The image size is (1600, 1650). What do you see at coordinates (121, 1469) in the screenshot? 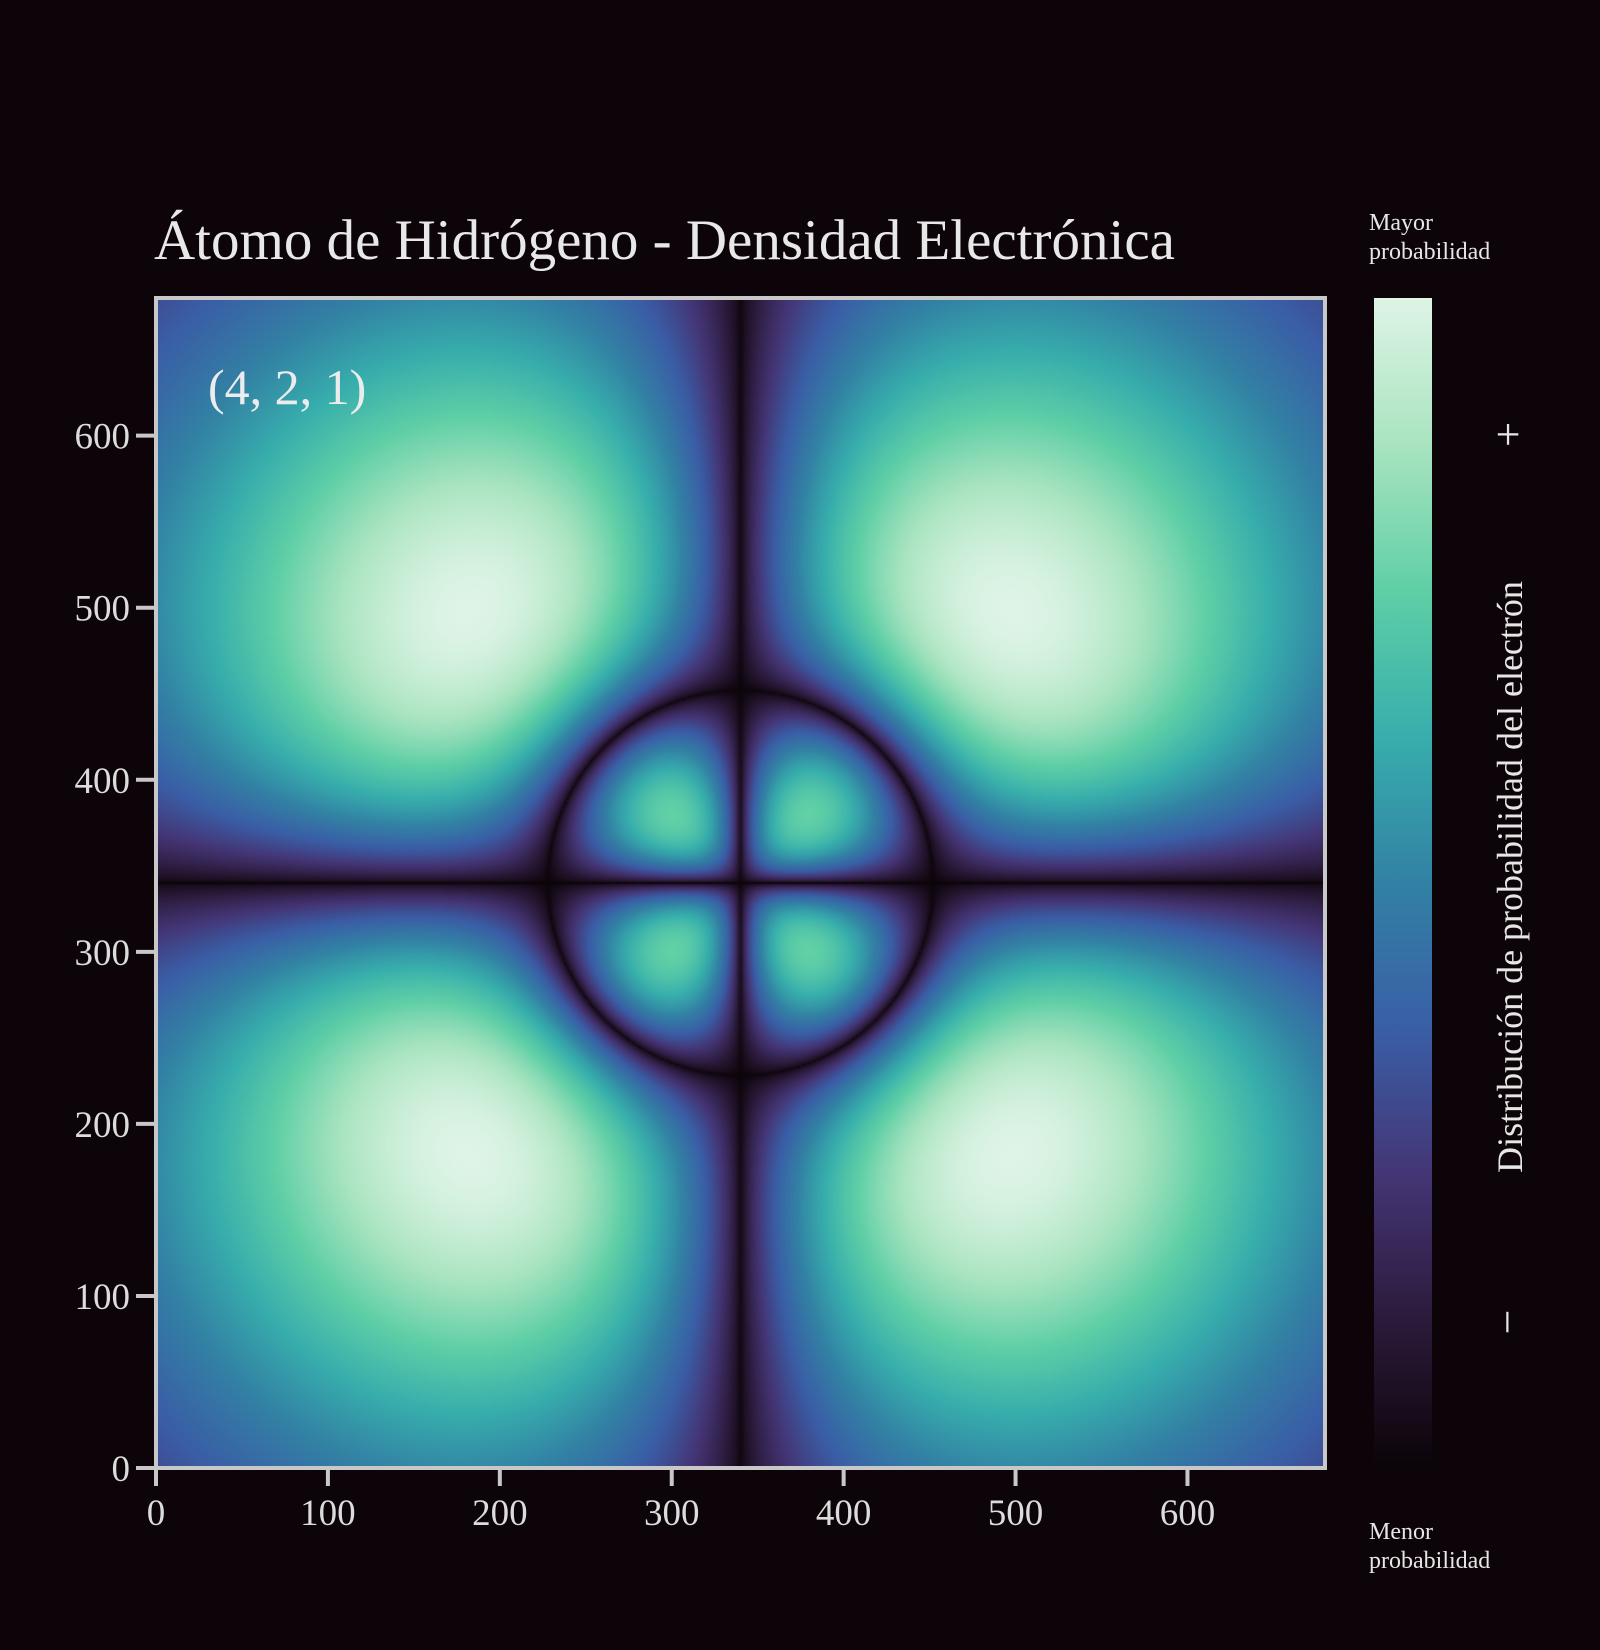
I see `y-tick-label: 0` at bounding box center [121, 1469].